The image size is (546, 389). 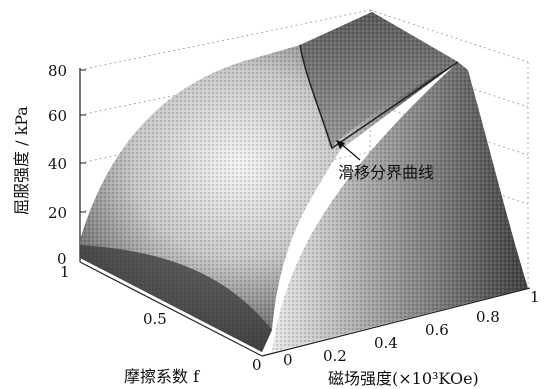 I want to click on y-tick-labels: 1 0.5 0, so click(x=161, y=318).